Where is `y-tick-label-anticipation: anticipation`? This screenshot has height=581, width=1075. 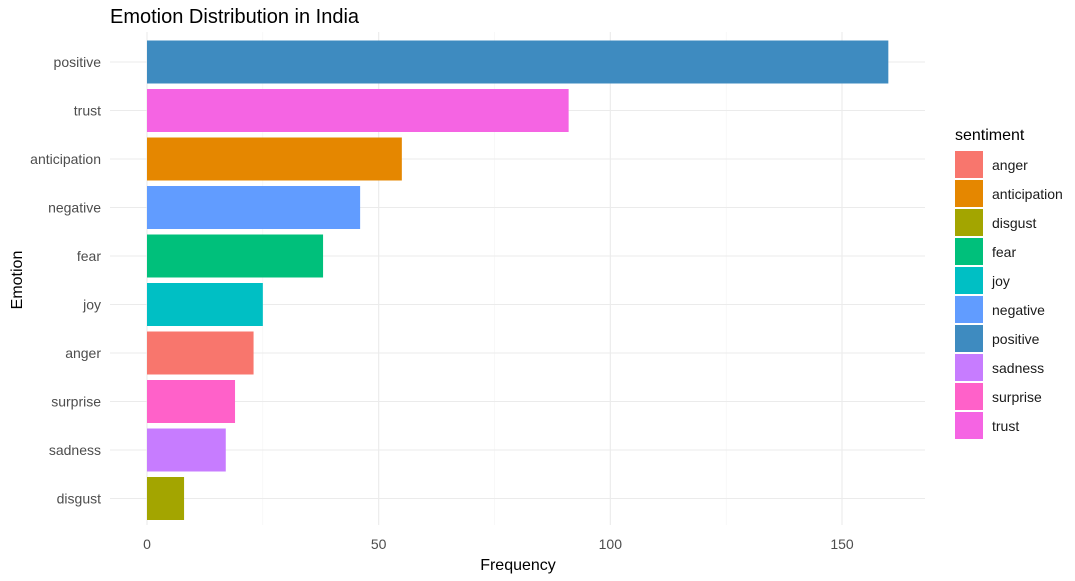 y-tick-label-anticipation: anticipation is located at coordinates (65, 159).